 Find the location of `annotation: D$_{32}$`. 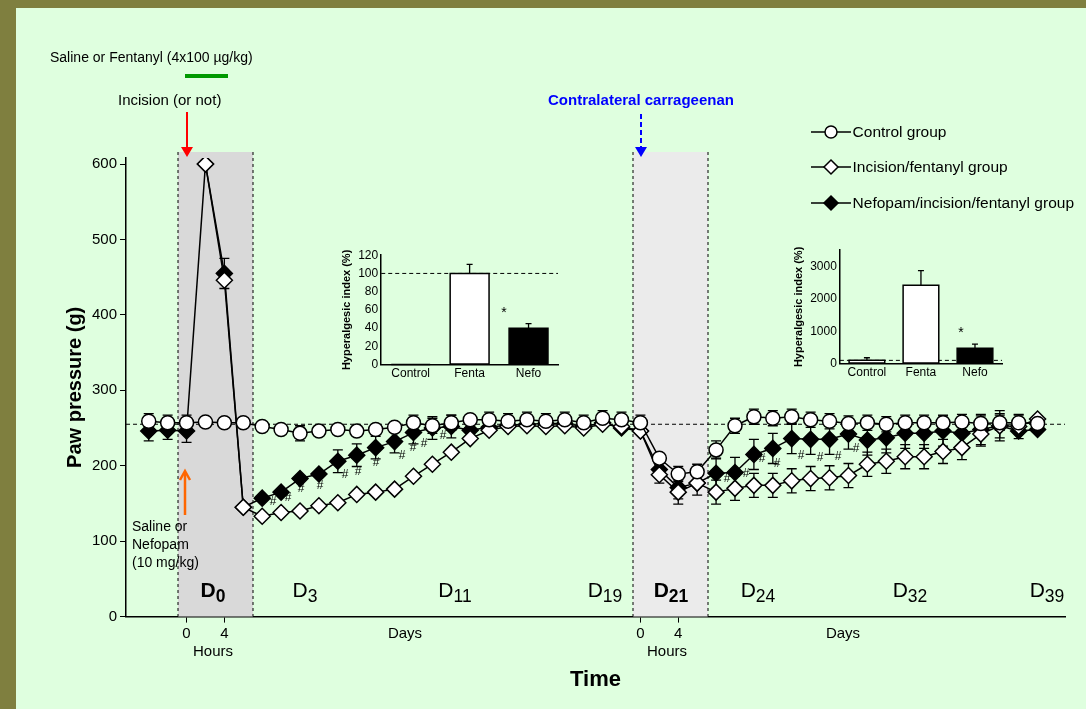

annotation: D$_{32}$ is located at coordinates (910, 591).